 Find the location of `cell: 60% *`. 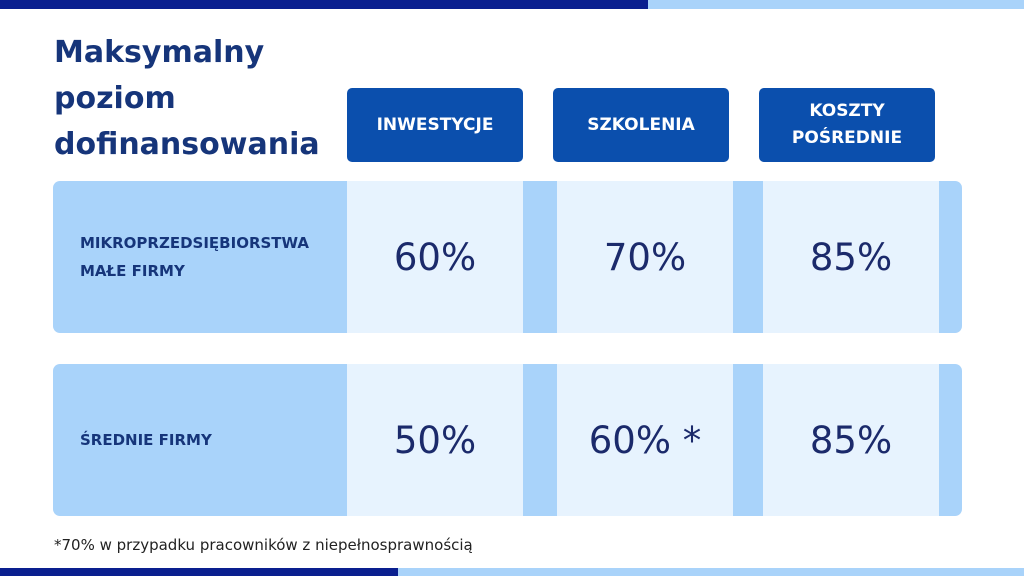

cell: 60% * is located at coordinates (645, 440).